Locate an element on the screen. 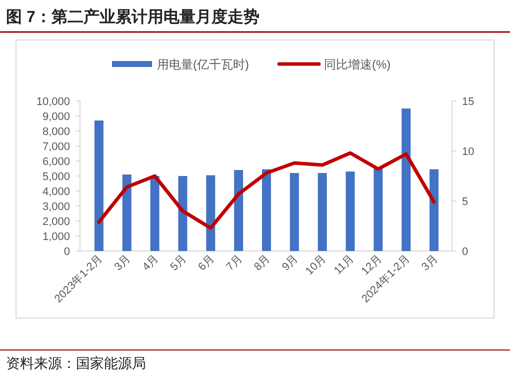 Image resolution: width=510 pixels, height=379 pixels. x-tick-label: 4月 is located at coordinates (150, 263).